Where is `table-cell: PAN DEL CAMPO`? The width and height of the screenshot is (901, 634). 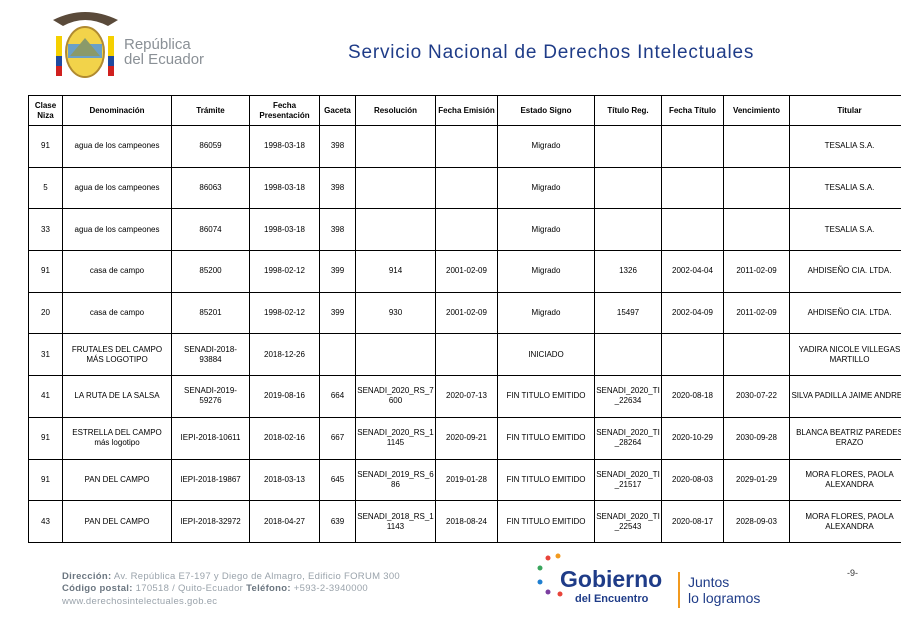 table-cell: PAN DEL CAMPO is located at coordinates (117, 480).